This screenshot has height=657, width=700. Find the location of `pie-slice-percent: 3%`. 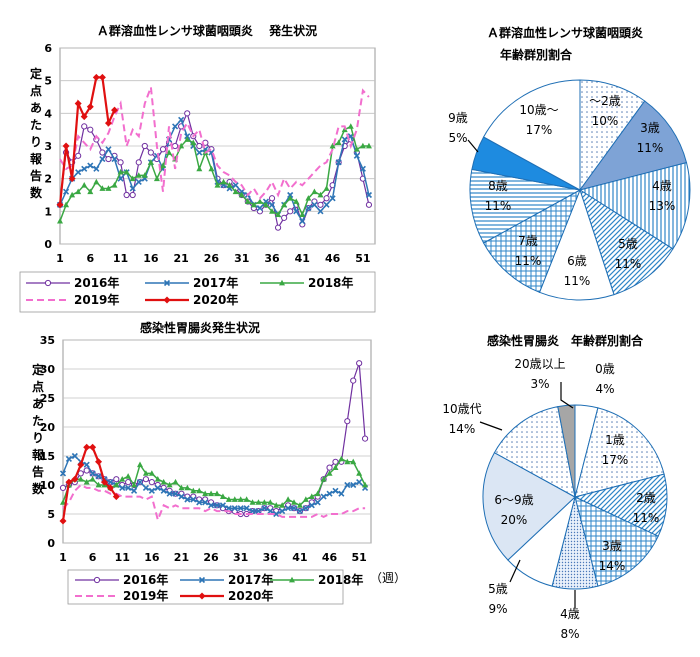

pie-slice-percent: 3% is located at coordinates (539, 384).